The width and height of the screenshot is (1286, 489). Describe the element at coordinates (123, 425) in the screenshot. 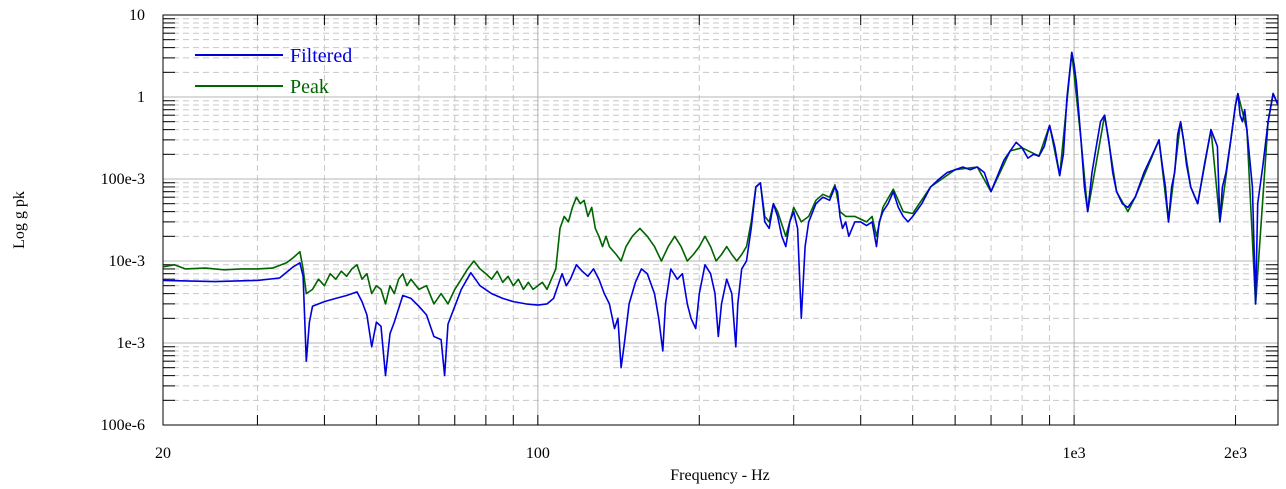

I see `y-tick-label: 100e-6` at that location.